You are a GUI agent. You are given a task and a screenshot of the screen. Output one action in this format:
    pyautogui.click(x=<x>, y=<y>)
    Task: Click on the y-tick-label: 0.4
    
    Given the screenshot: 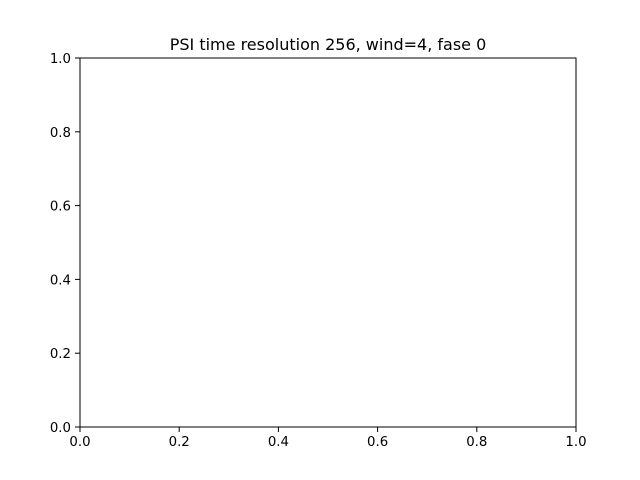 What is the action you would take?
    pyautogui.click(x=60, y=280)
    